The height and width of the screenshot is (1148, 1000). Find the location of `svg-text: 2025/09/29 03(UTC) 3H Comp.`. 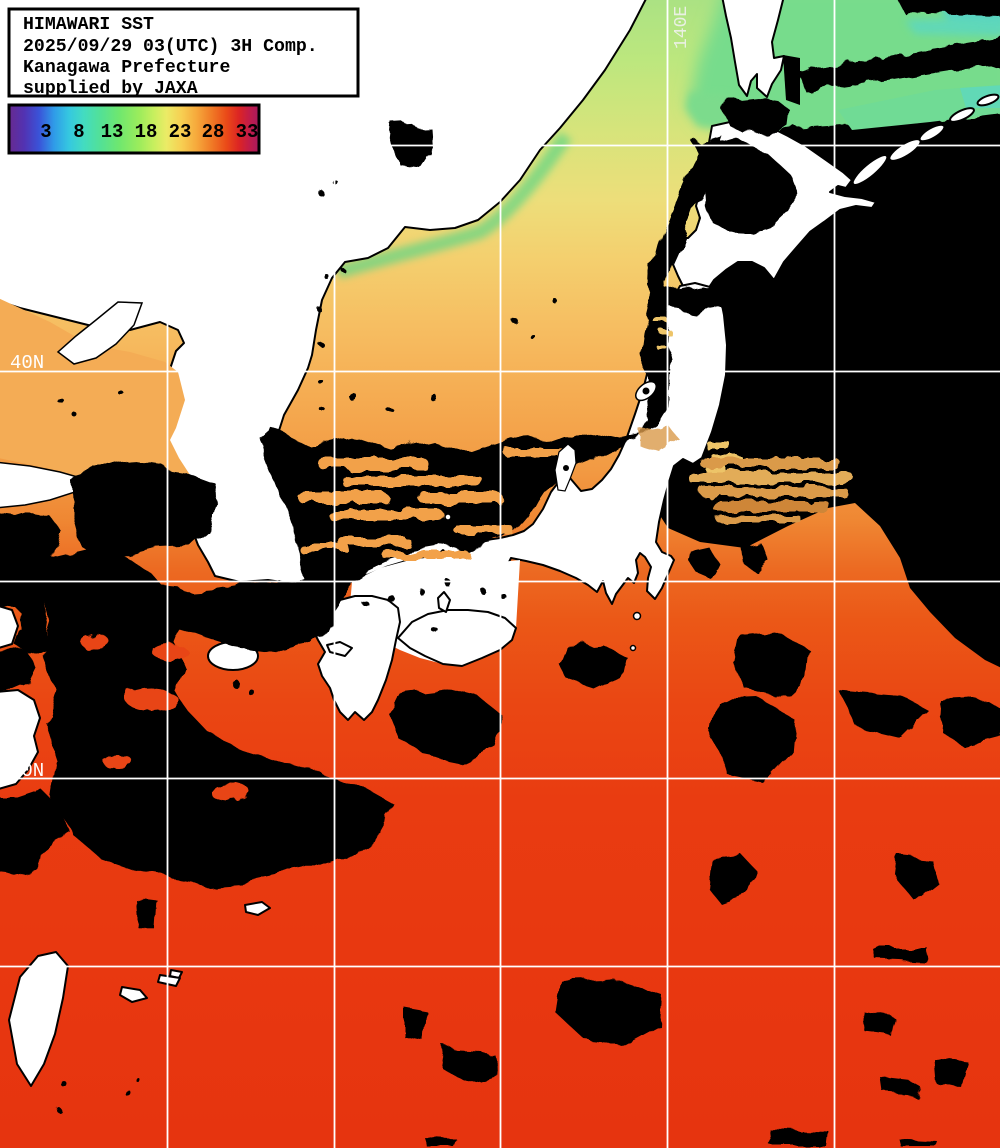

svg-text: 2025/09/29 03(UTC) 3H Comp. is located at coordinates (170, 47).